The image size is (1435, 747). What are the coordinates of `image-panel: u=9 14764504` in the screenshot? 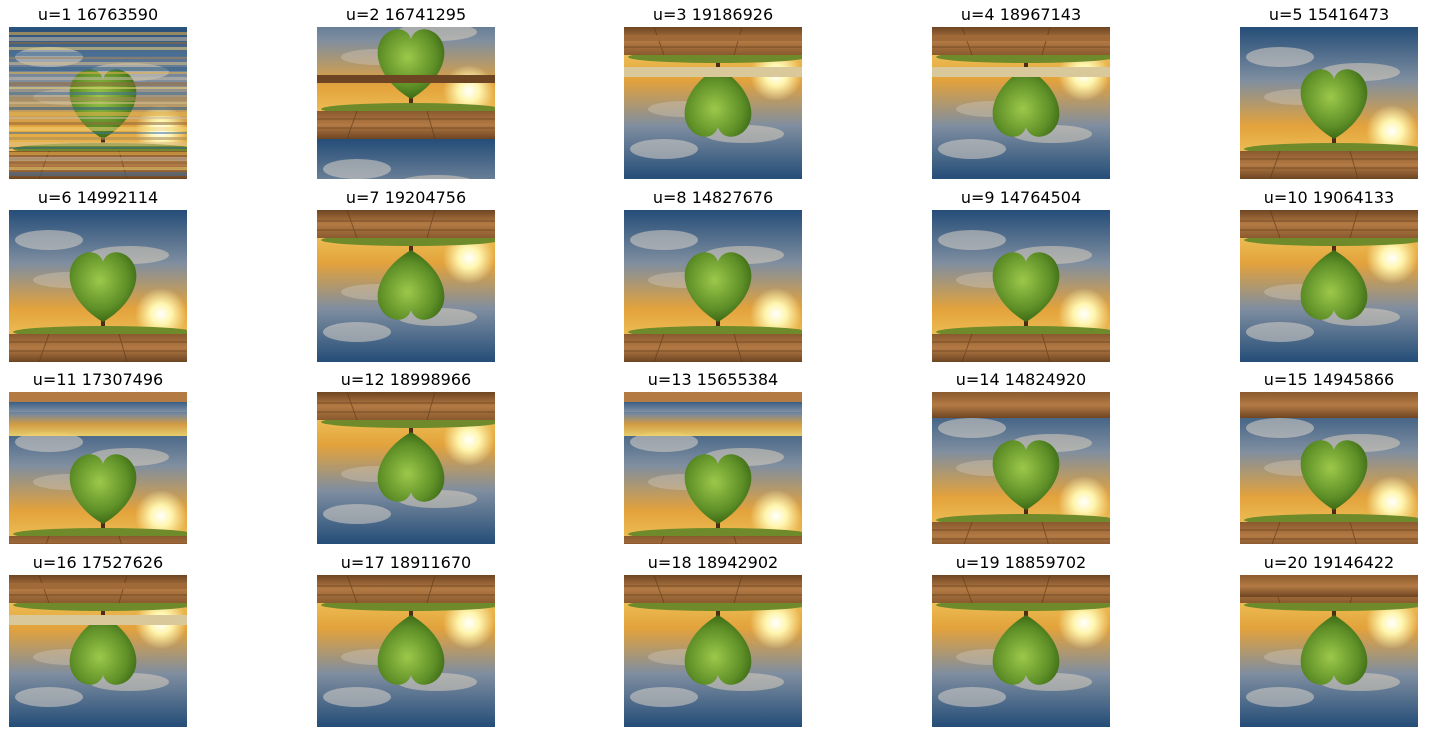 It's located at (1021, 276).